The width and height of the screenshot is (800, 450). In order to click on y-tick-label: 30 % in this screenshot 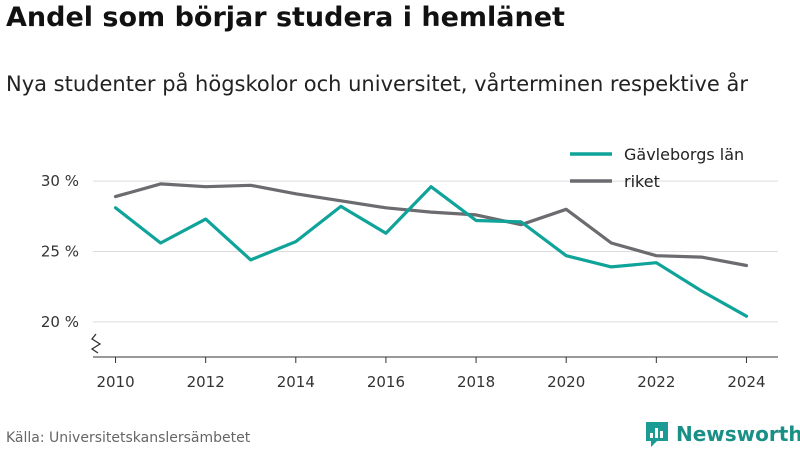, I will do `click(60, 181)`.